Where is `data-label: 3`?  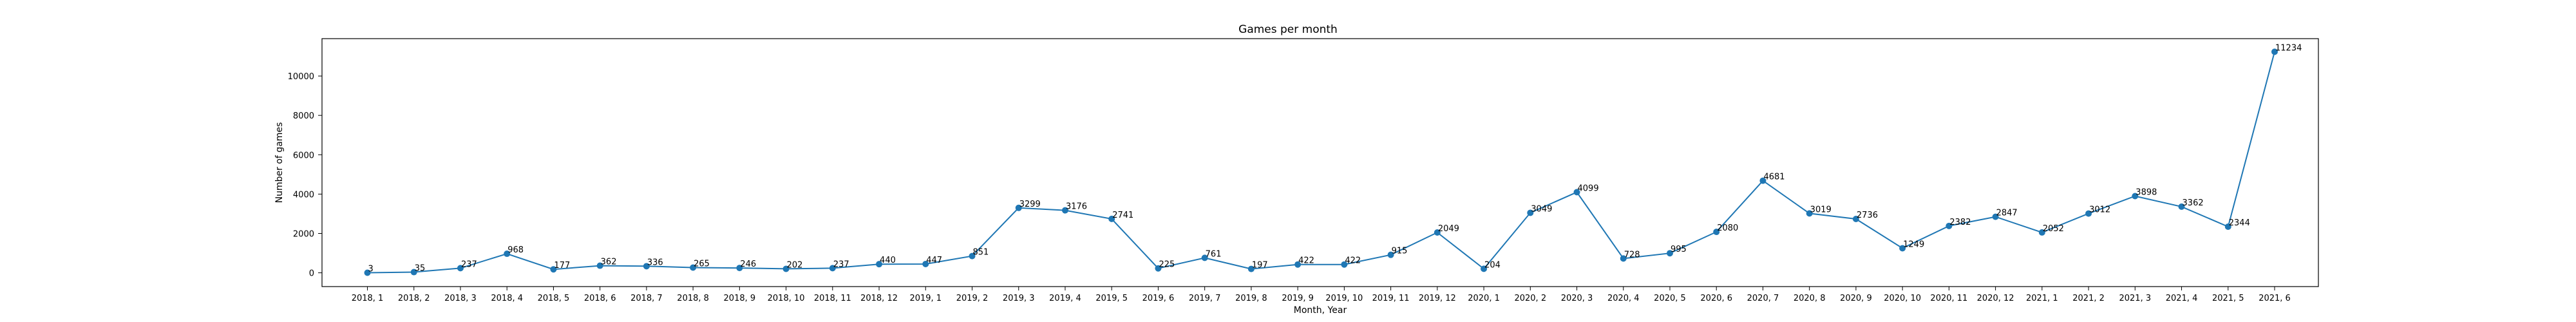 data-label: 3 is located at coordinates (371, 269).